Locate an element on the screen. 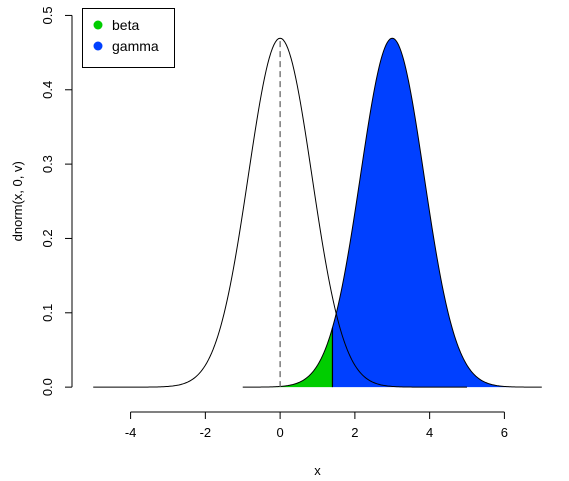 The height and width of the screenshot is (481, 569). x-tick-label: -4 is located at coordinates (131, 432).